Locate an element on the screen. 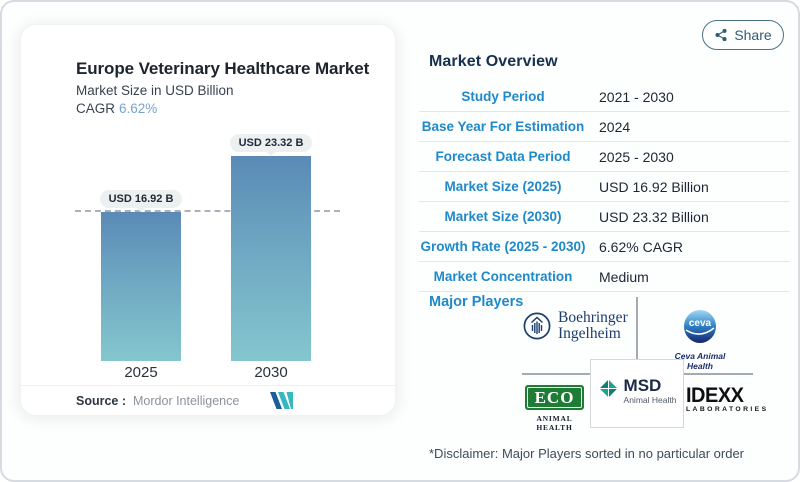  overview-heading: Market Overview is located at coordinates (493, 61).